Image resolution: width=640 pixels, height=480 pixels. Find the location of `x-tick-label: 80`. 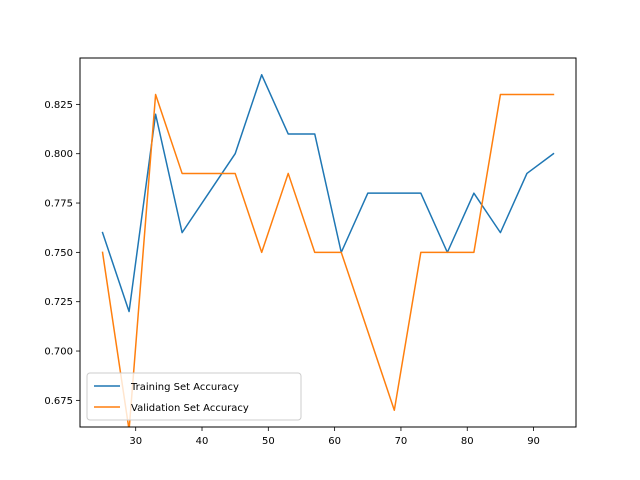

x-tick-label: 80 is located at coordinates (467, 441).